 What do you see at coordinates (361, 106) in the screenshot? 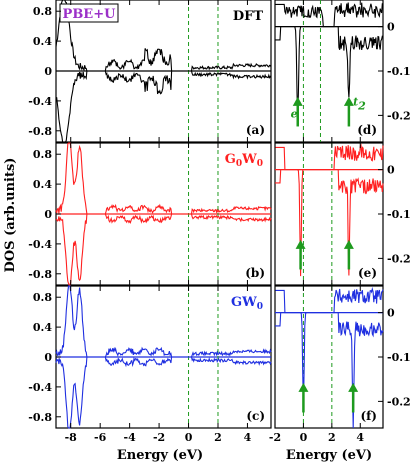
I see `annotation-t2-subscript: 2` at bounding box center [361, 106].